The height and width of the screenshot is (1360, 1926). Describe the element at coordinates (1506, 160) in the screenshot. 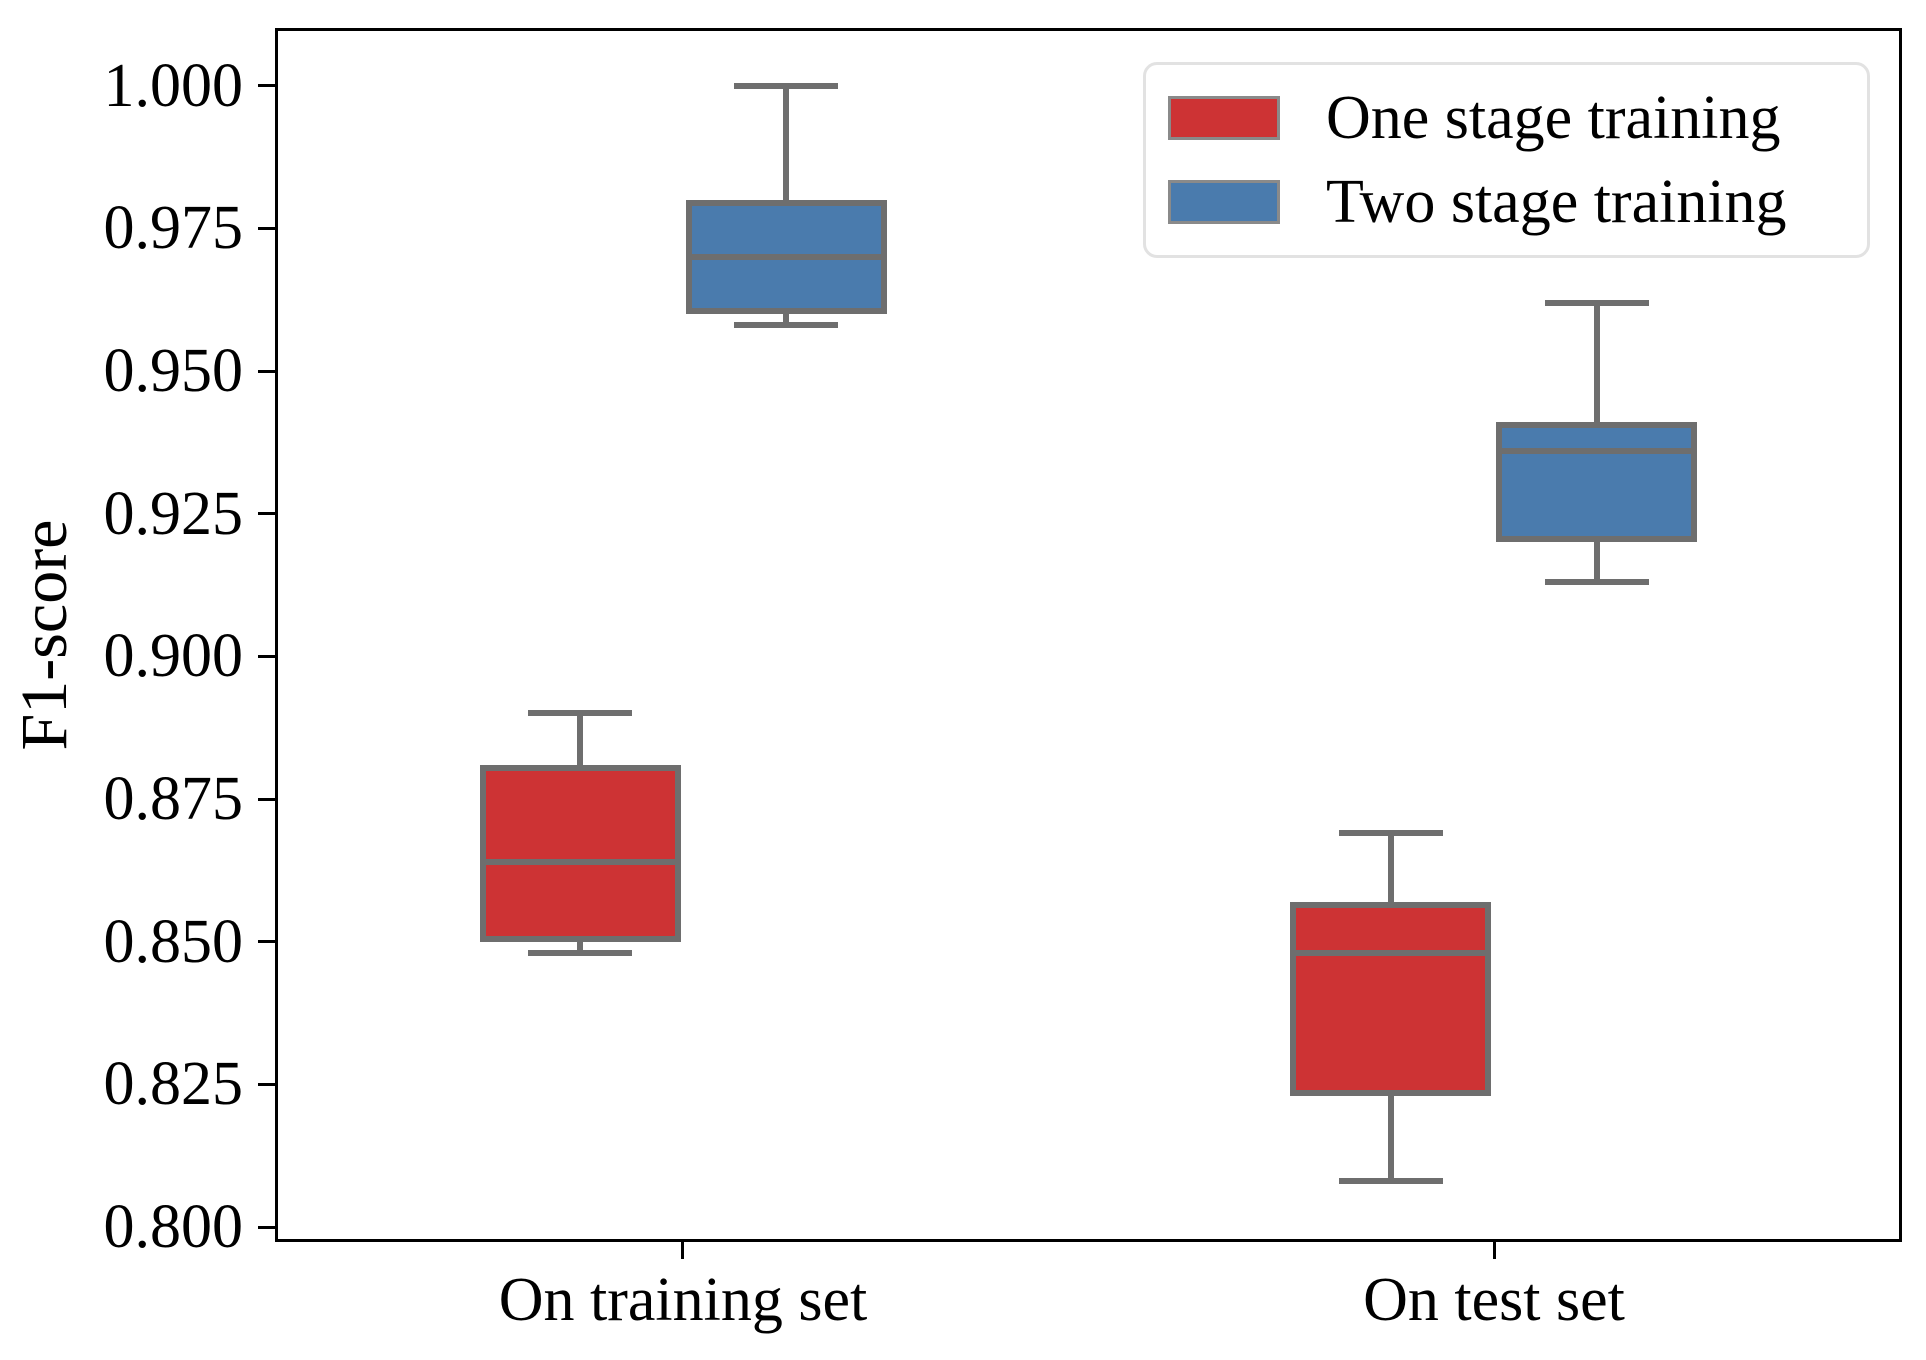

I see `legend: One stage training Two stage training` at that location.